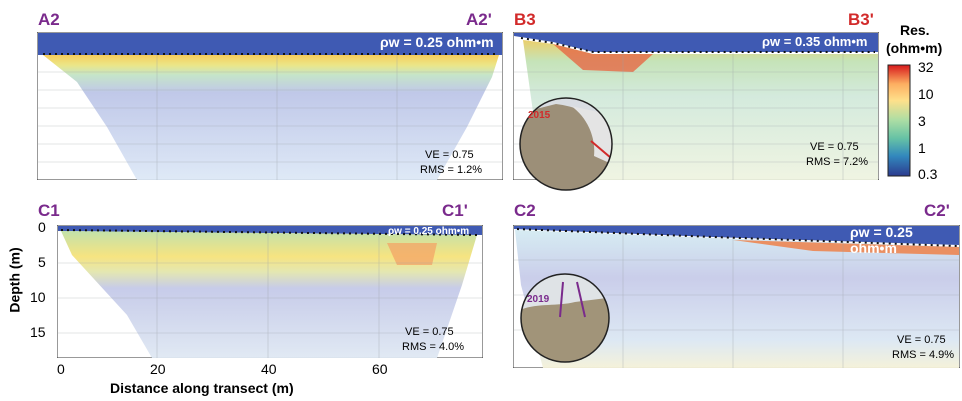 The image size is (962, 401). Describe the element at coordinates (49, 210) in the screenshot. I see `panel-c1-left-label: C1` at that location.